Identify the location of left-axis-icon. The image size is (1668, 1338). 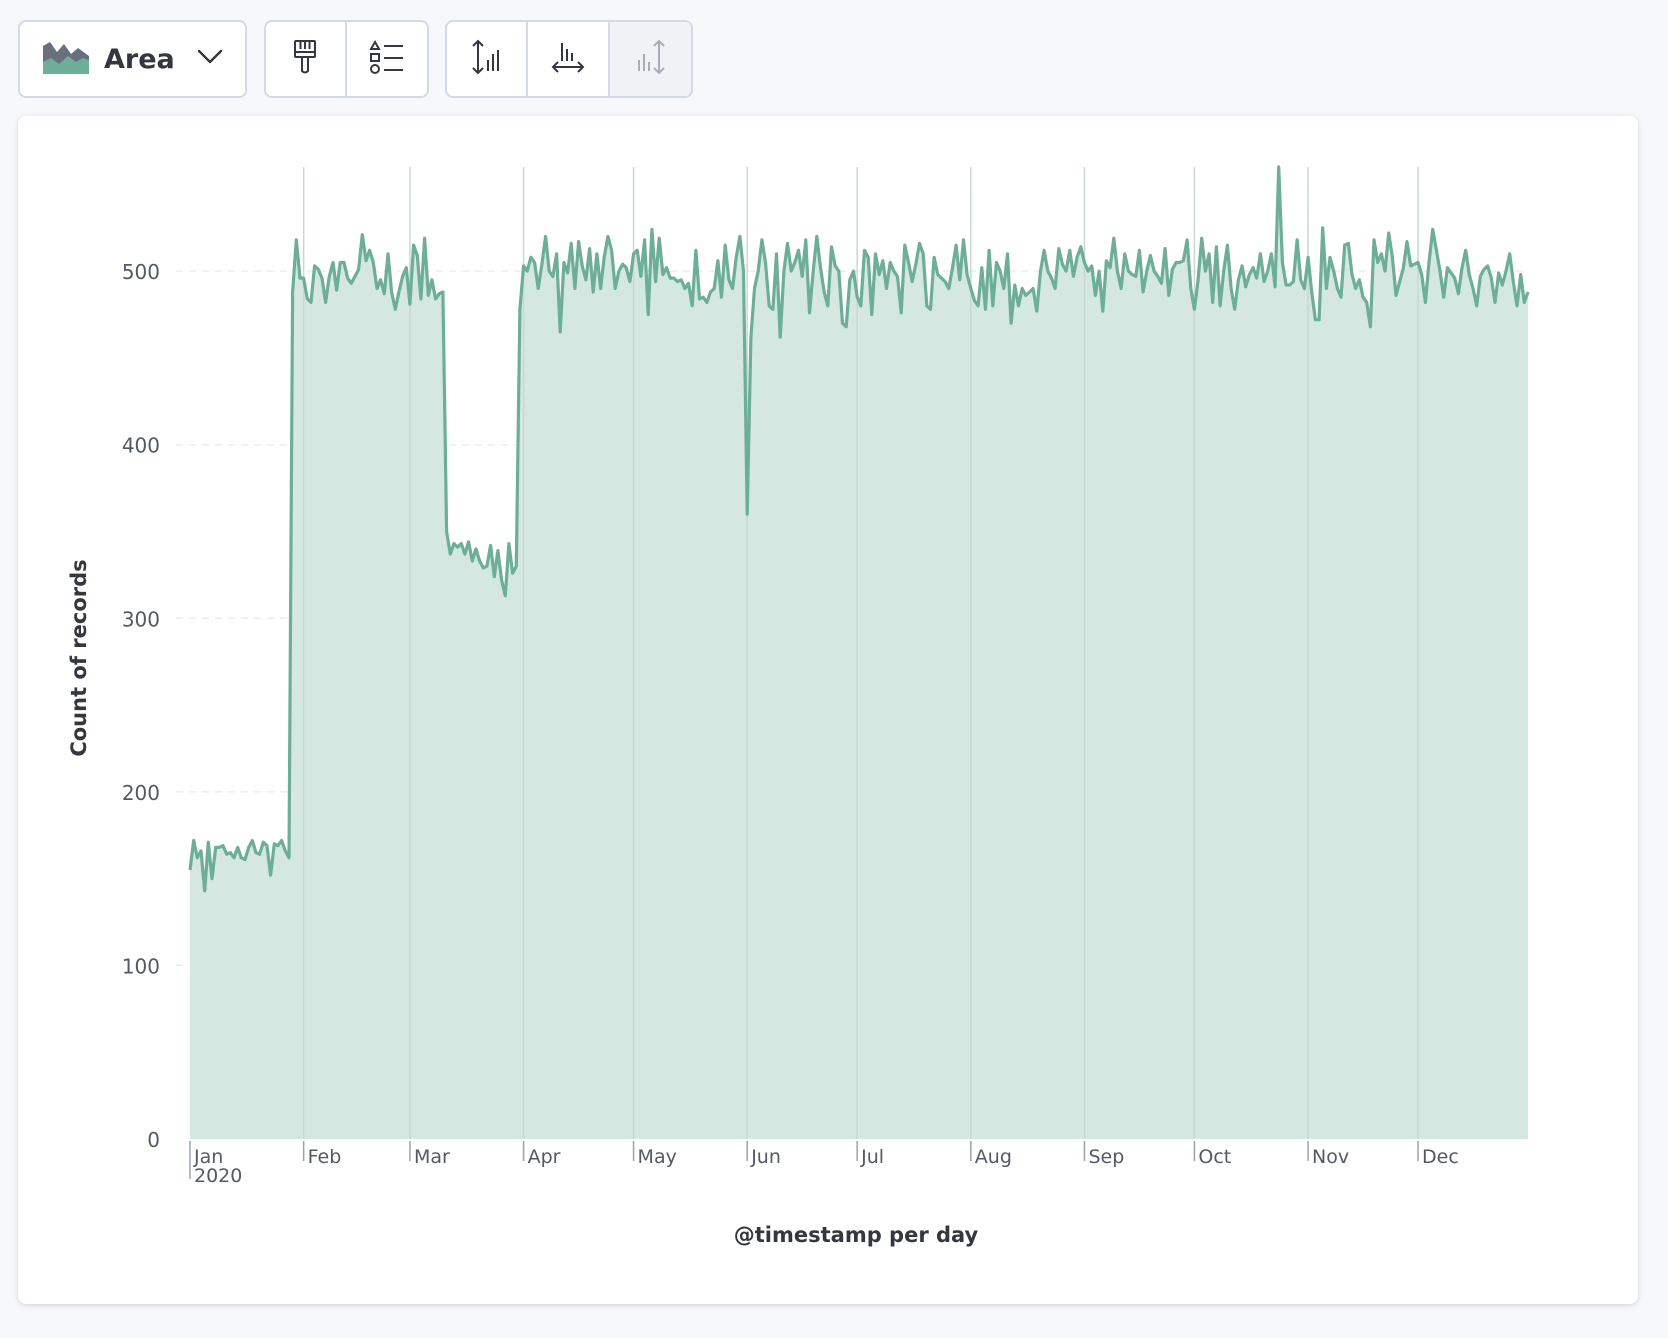
(487, 59).